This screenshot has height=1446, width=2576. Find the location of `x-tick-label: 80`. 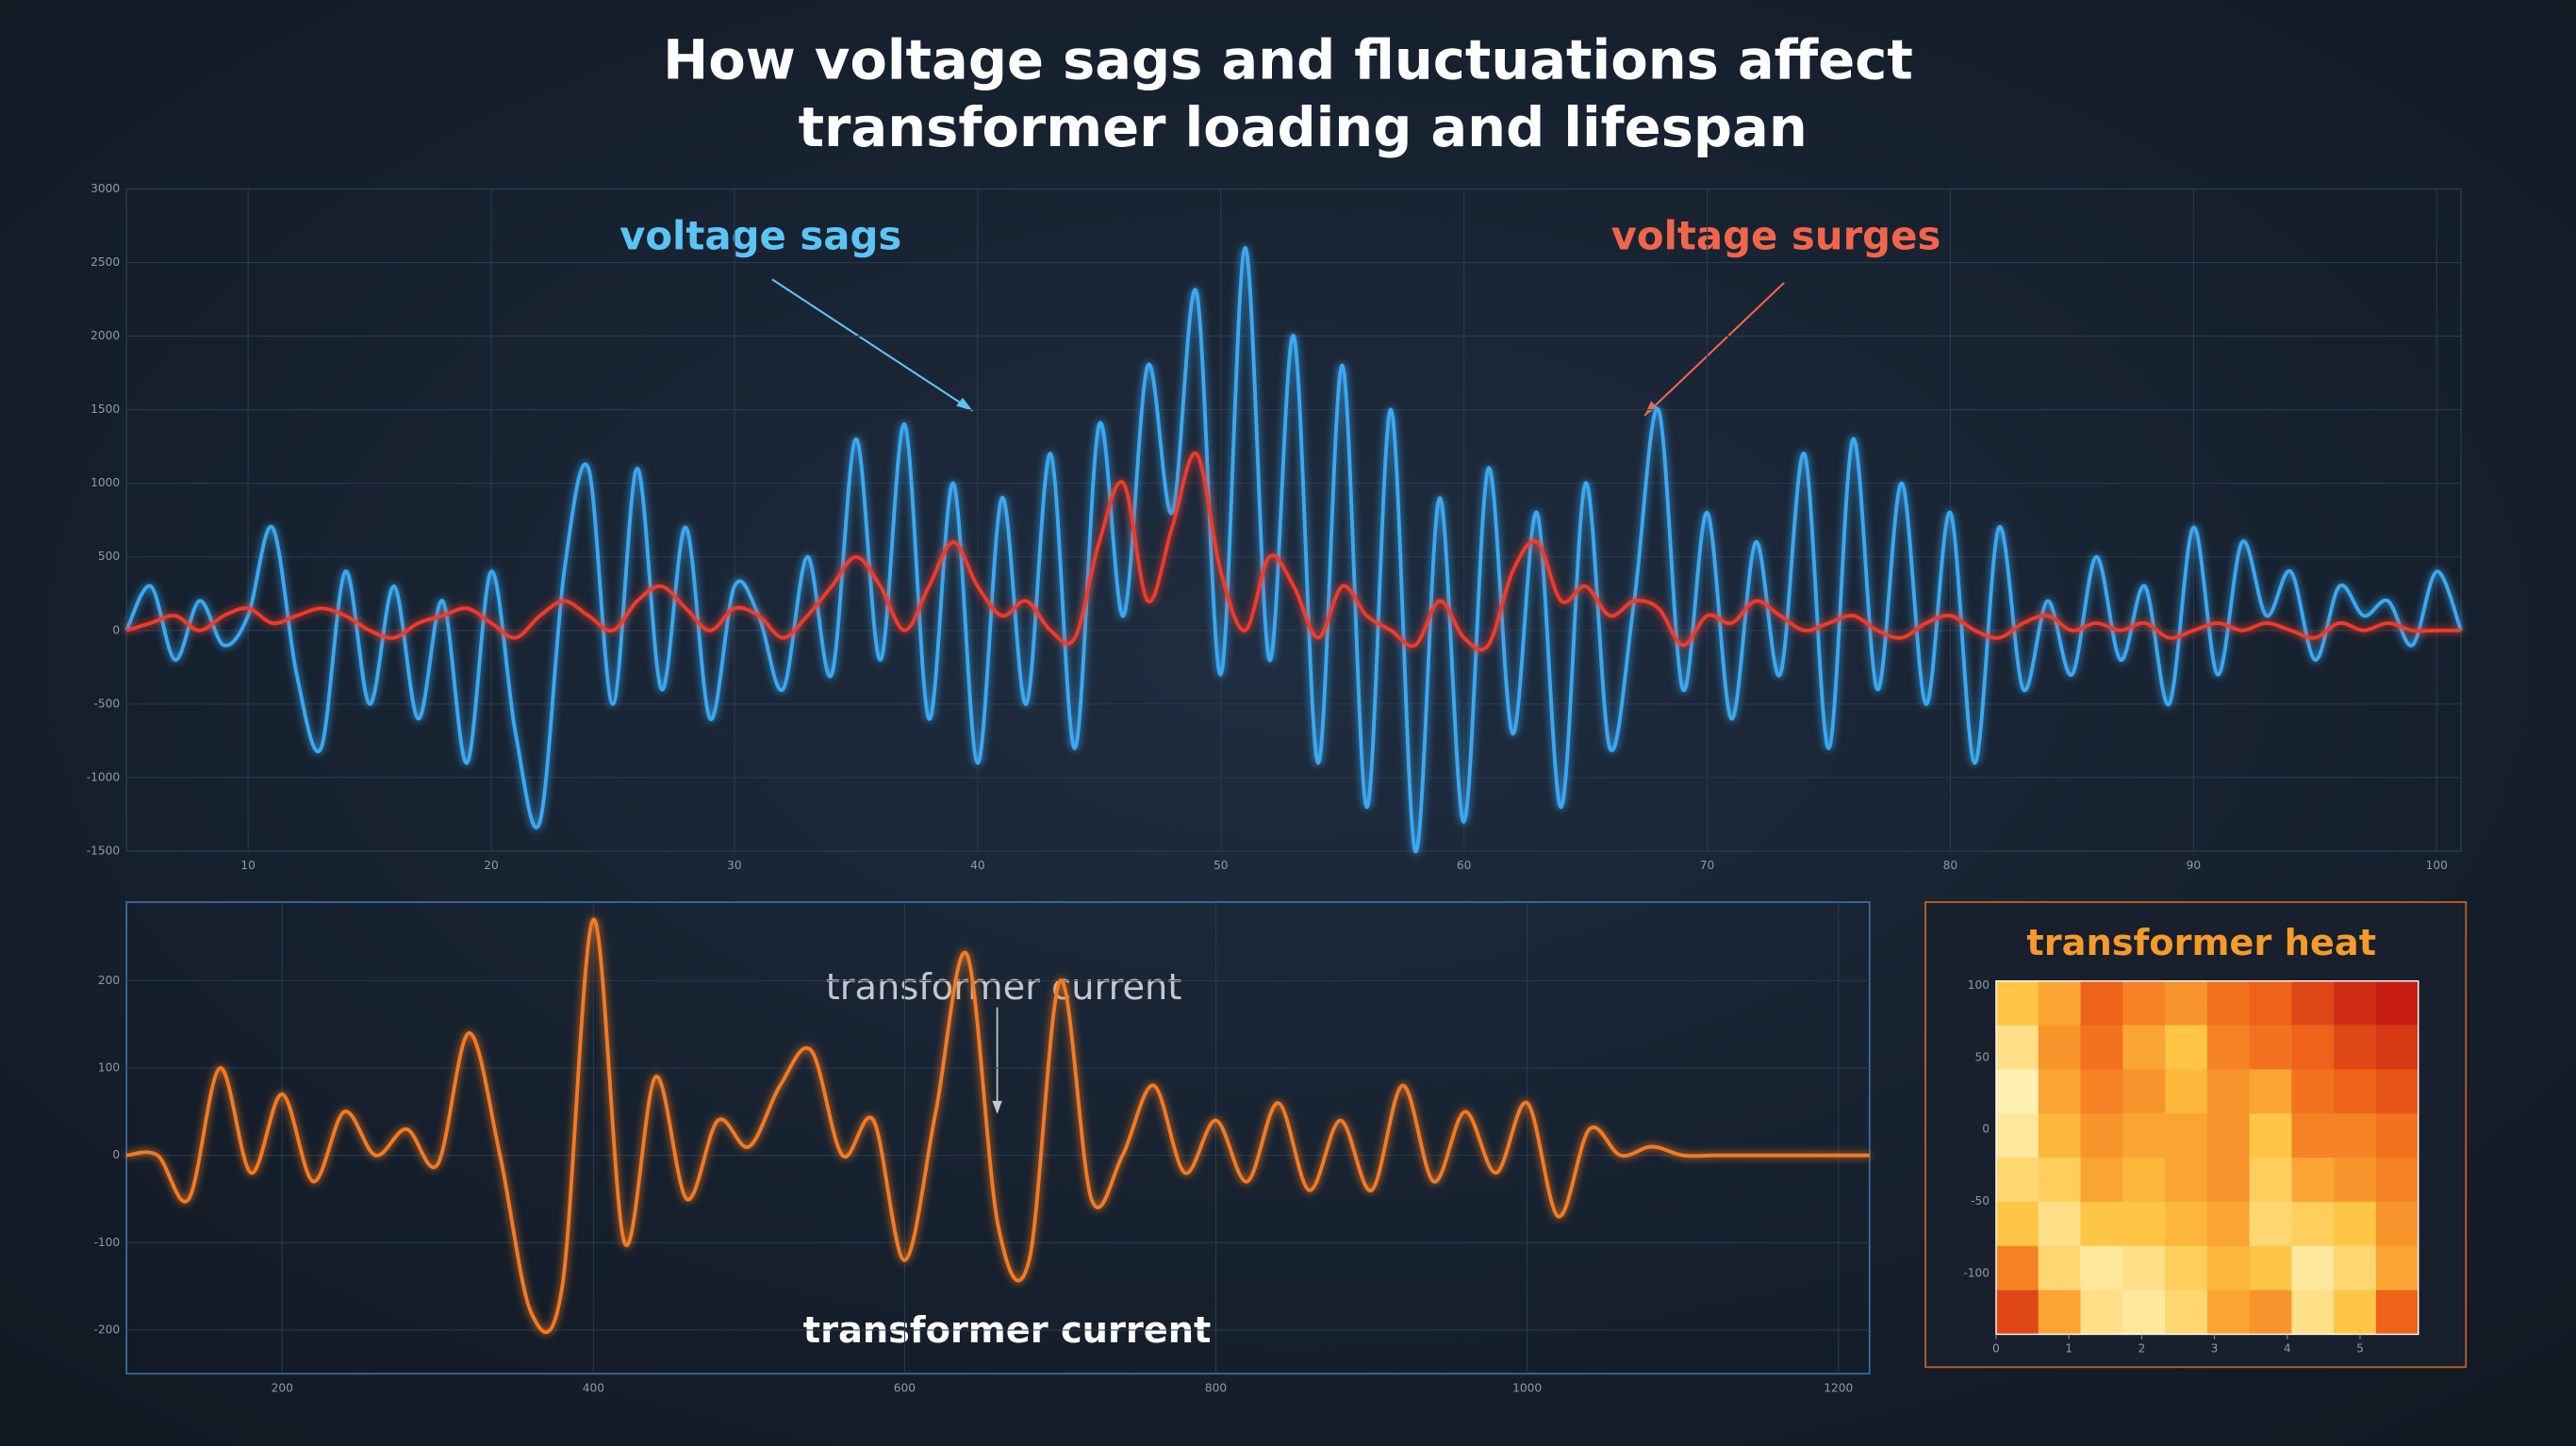

x-tick-label: 80 is located at coordinates (1950, 865).